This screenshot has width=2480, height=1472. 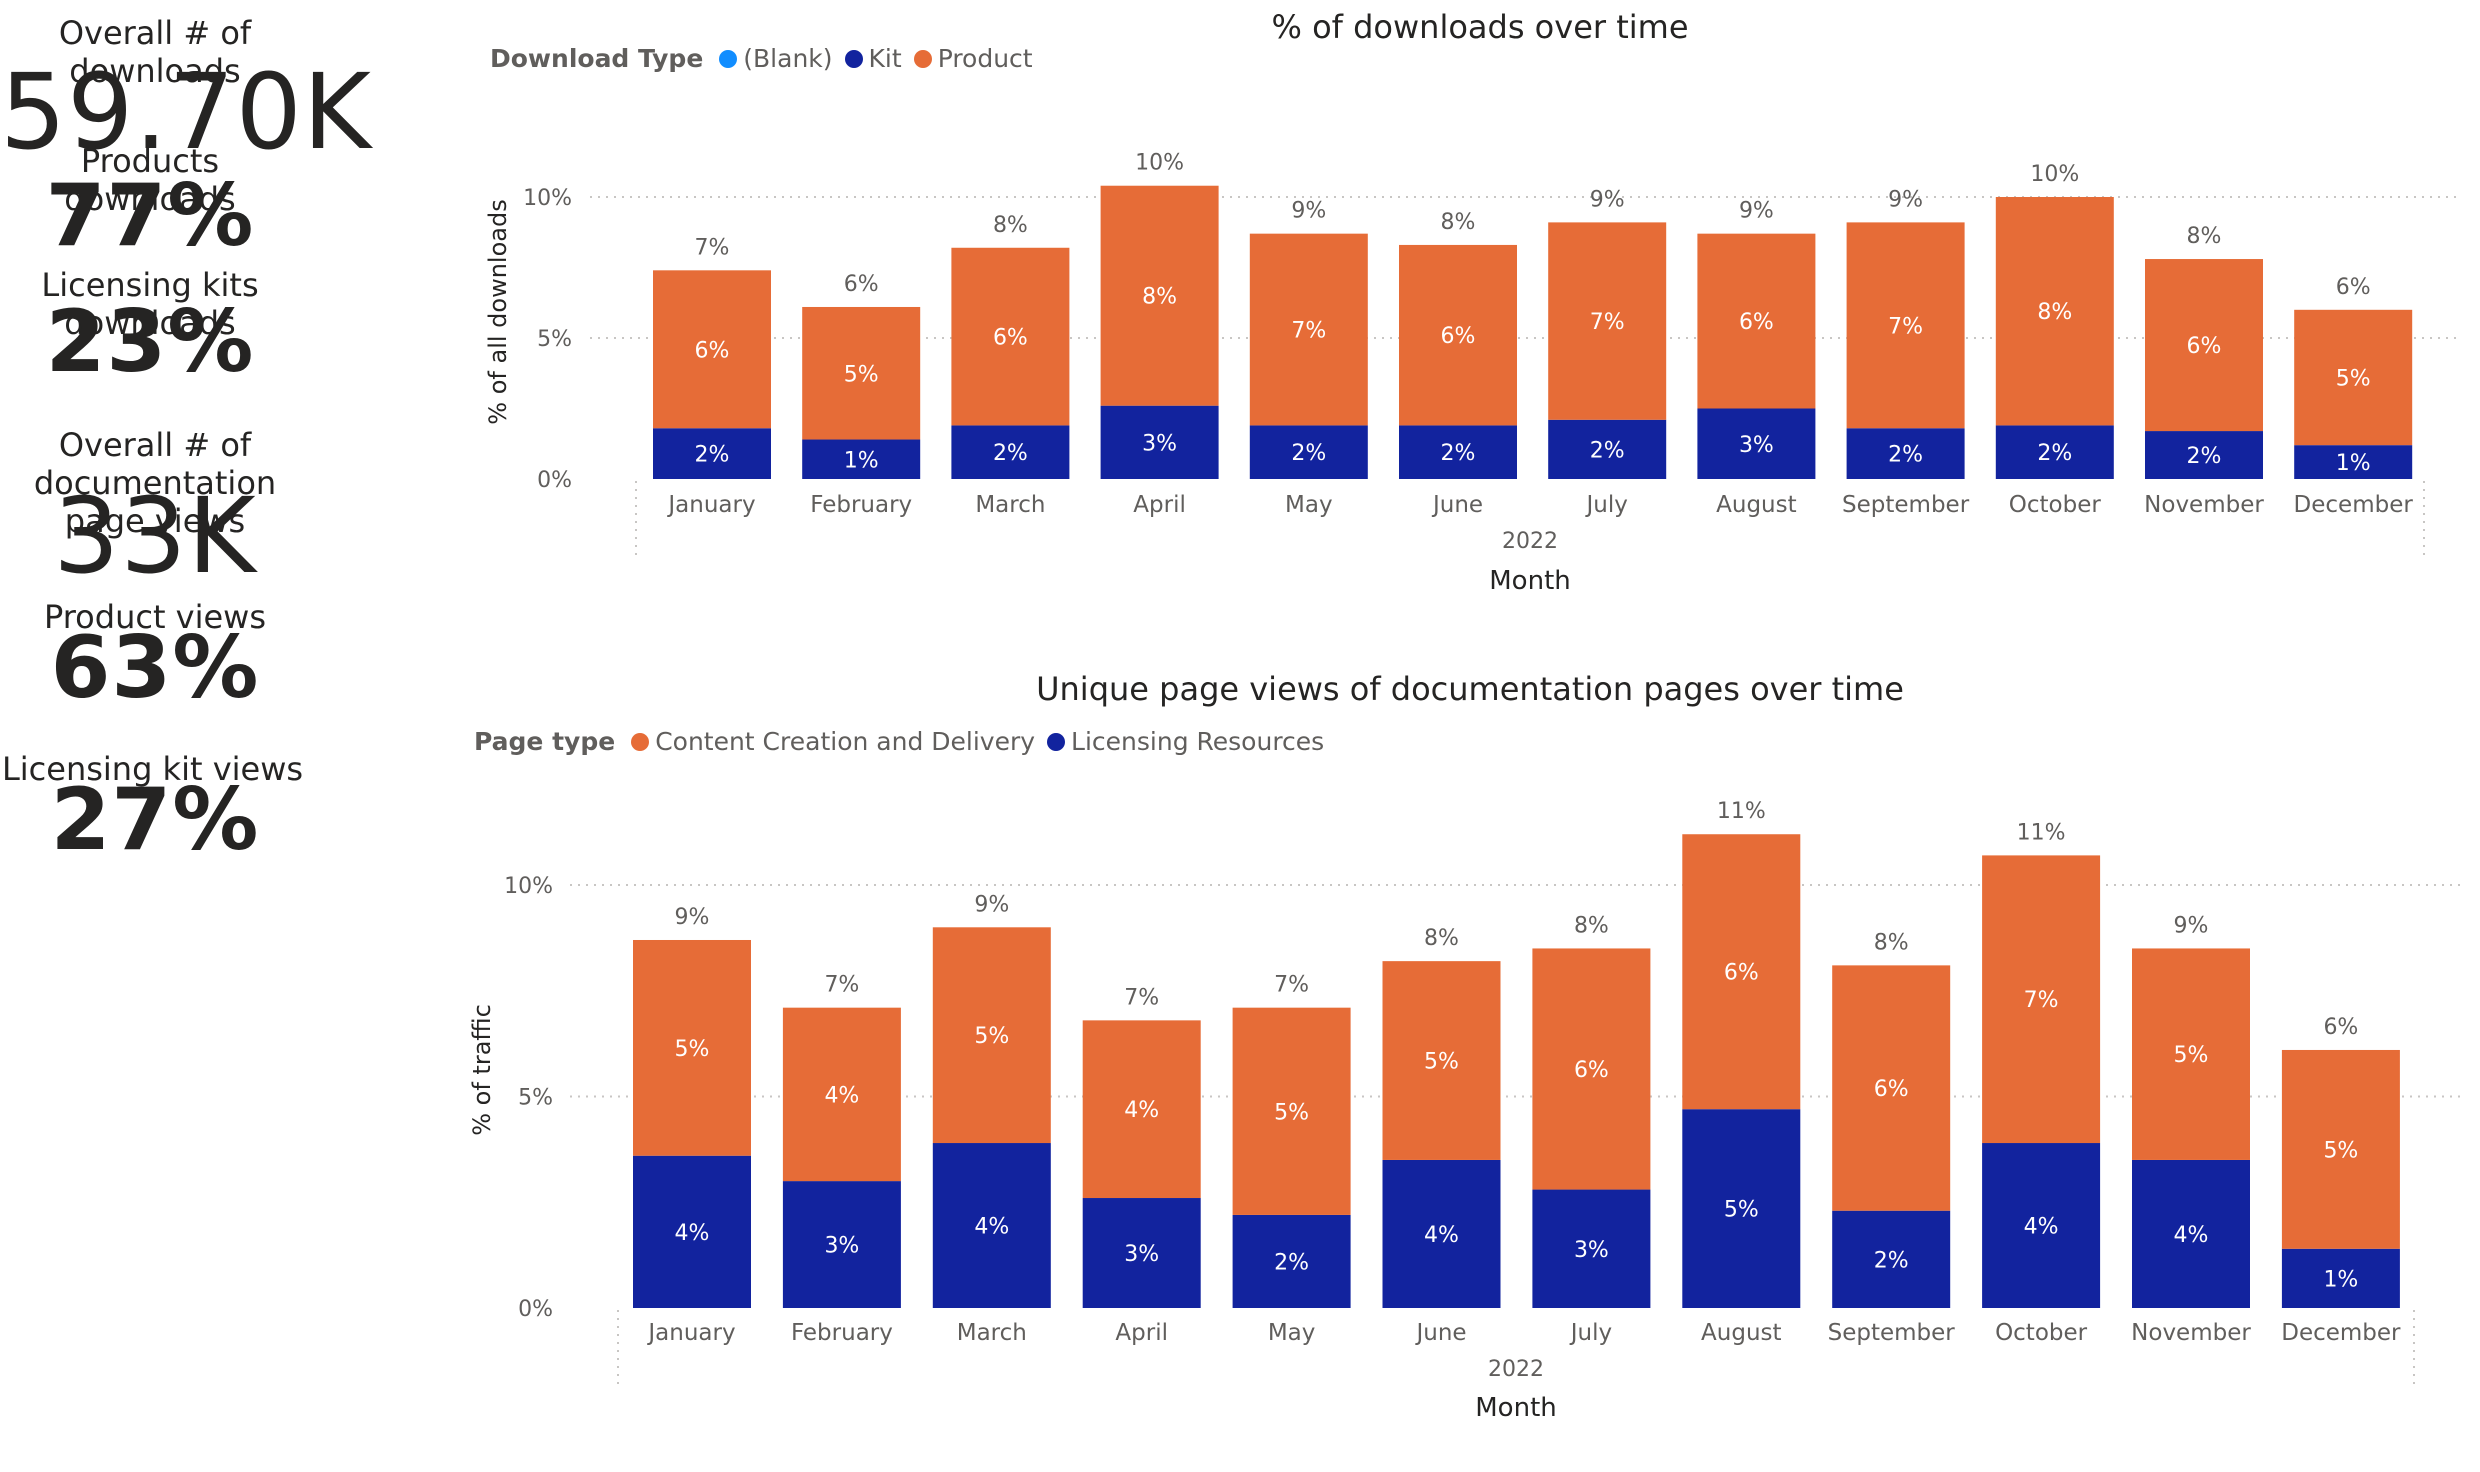 What do you see at coordinates (1141, 1333) in the screenshot?
I see `pageviews-x-tick-label: April` at bounding box center [1141, 1333].